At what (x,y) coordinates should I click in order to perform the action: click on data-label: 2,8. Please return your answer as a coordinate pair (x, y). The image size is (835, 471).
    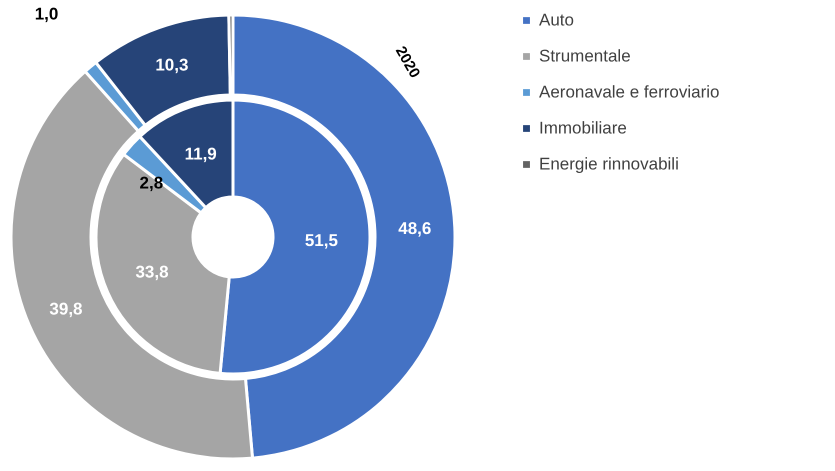
    Looking at the image, I should click on (152, 183).